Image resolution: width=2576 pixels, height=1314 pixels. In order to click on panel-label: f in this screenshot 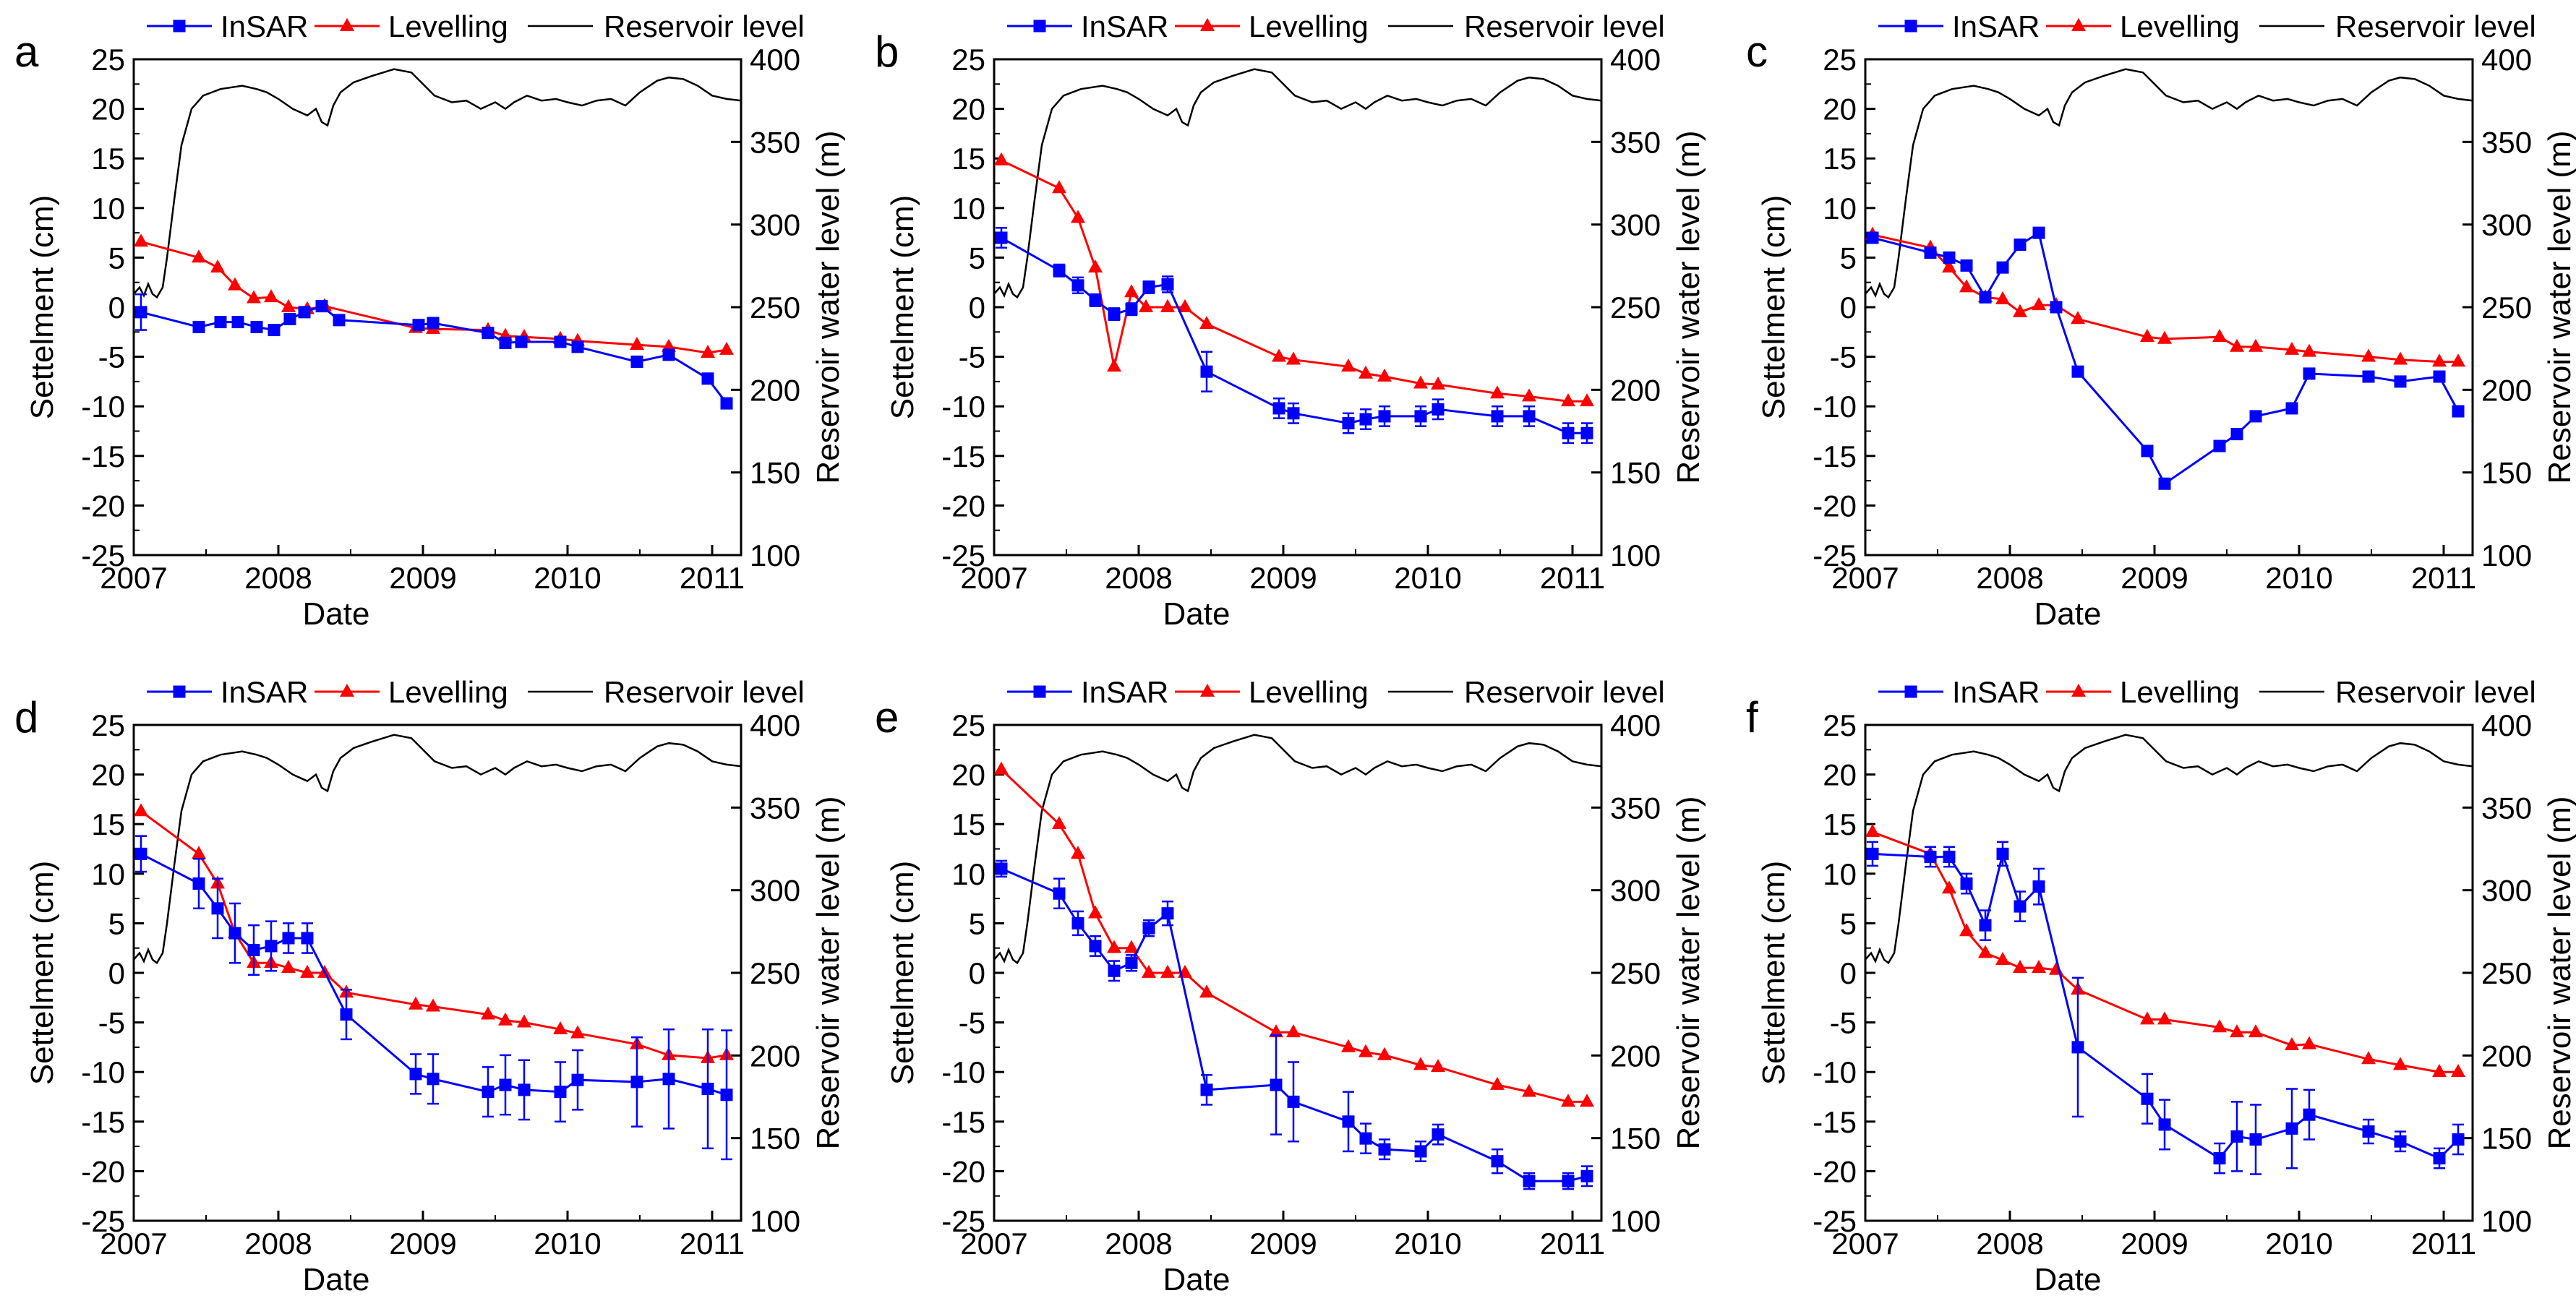, I will do `click(1752, 717)`.